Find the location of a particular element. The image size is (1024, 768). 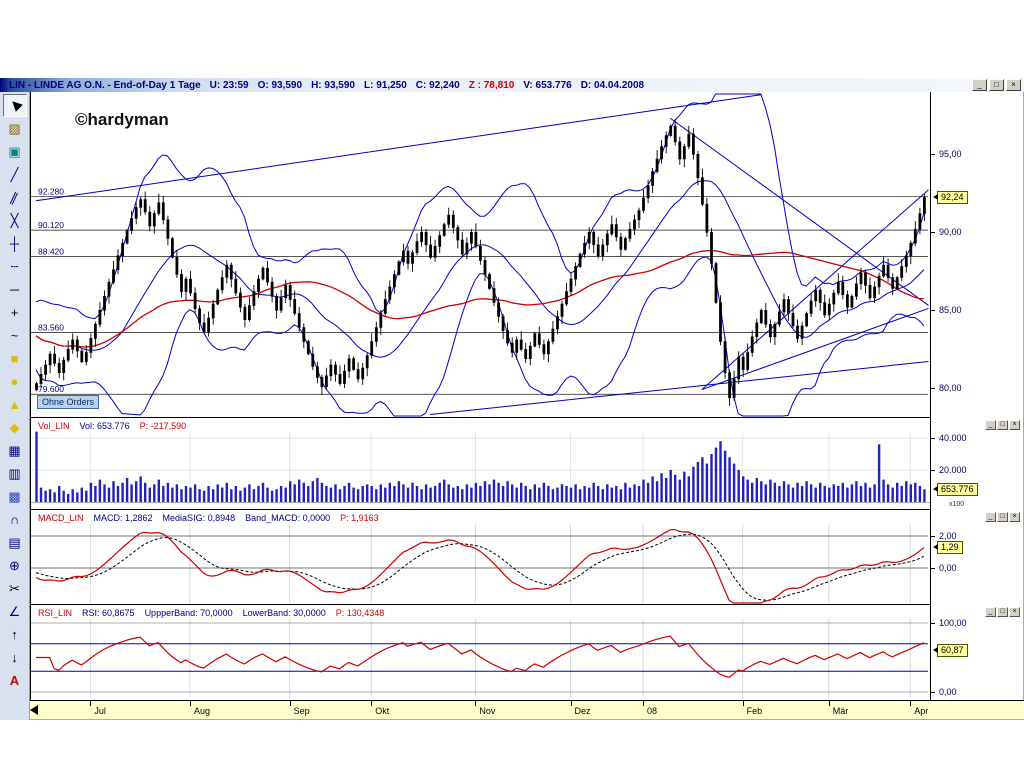

tool-arrow-up: ↑ is located at coordinates (15, 634).